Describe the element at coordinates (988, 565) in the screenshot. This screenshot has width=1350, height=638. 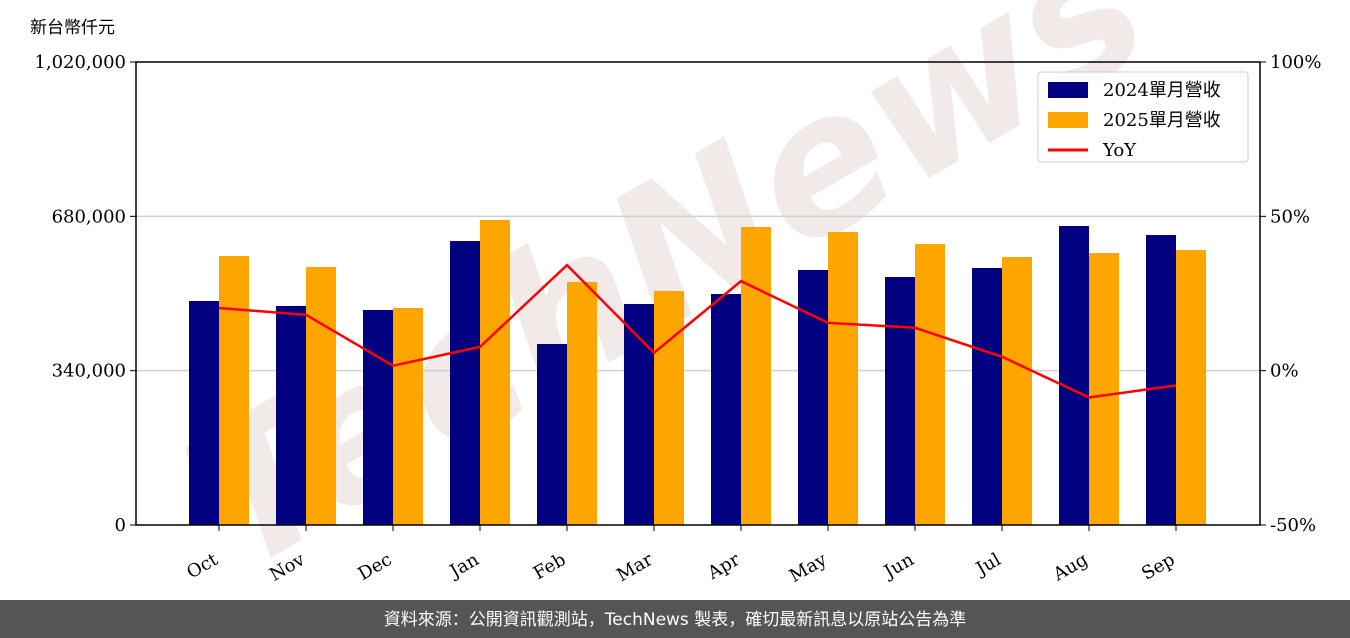
I see `x-tick-label: Jul` at that location.